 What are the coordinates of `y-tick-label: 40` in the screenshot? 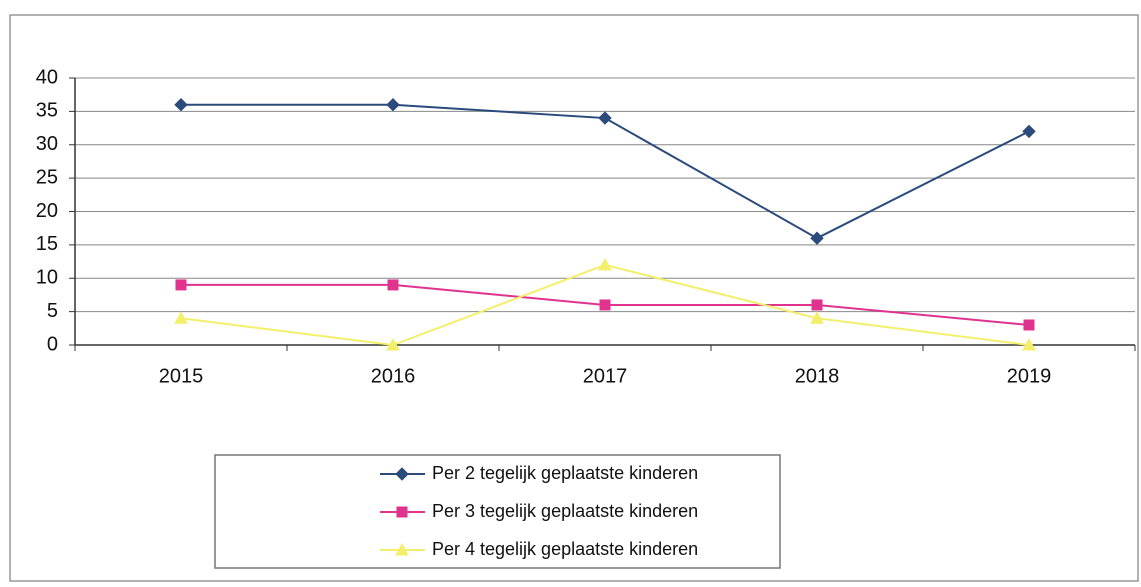 It's located at (47, 77).